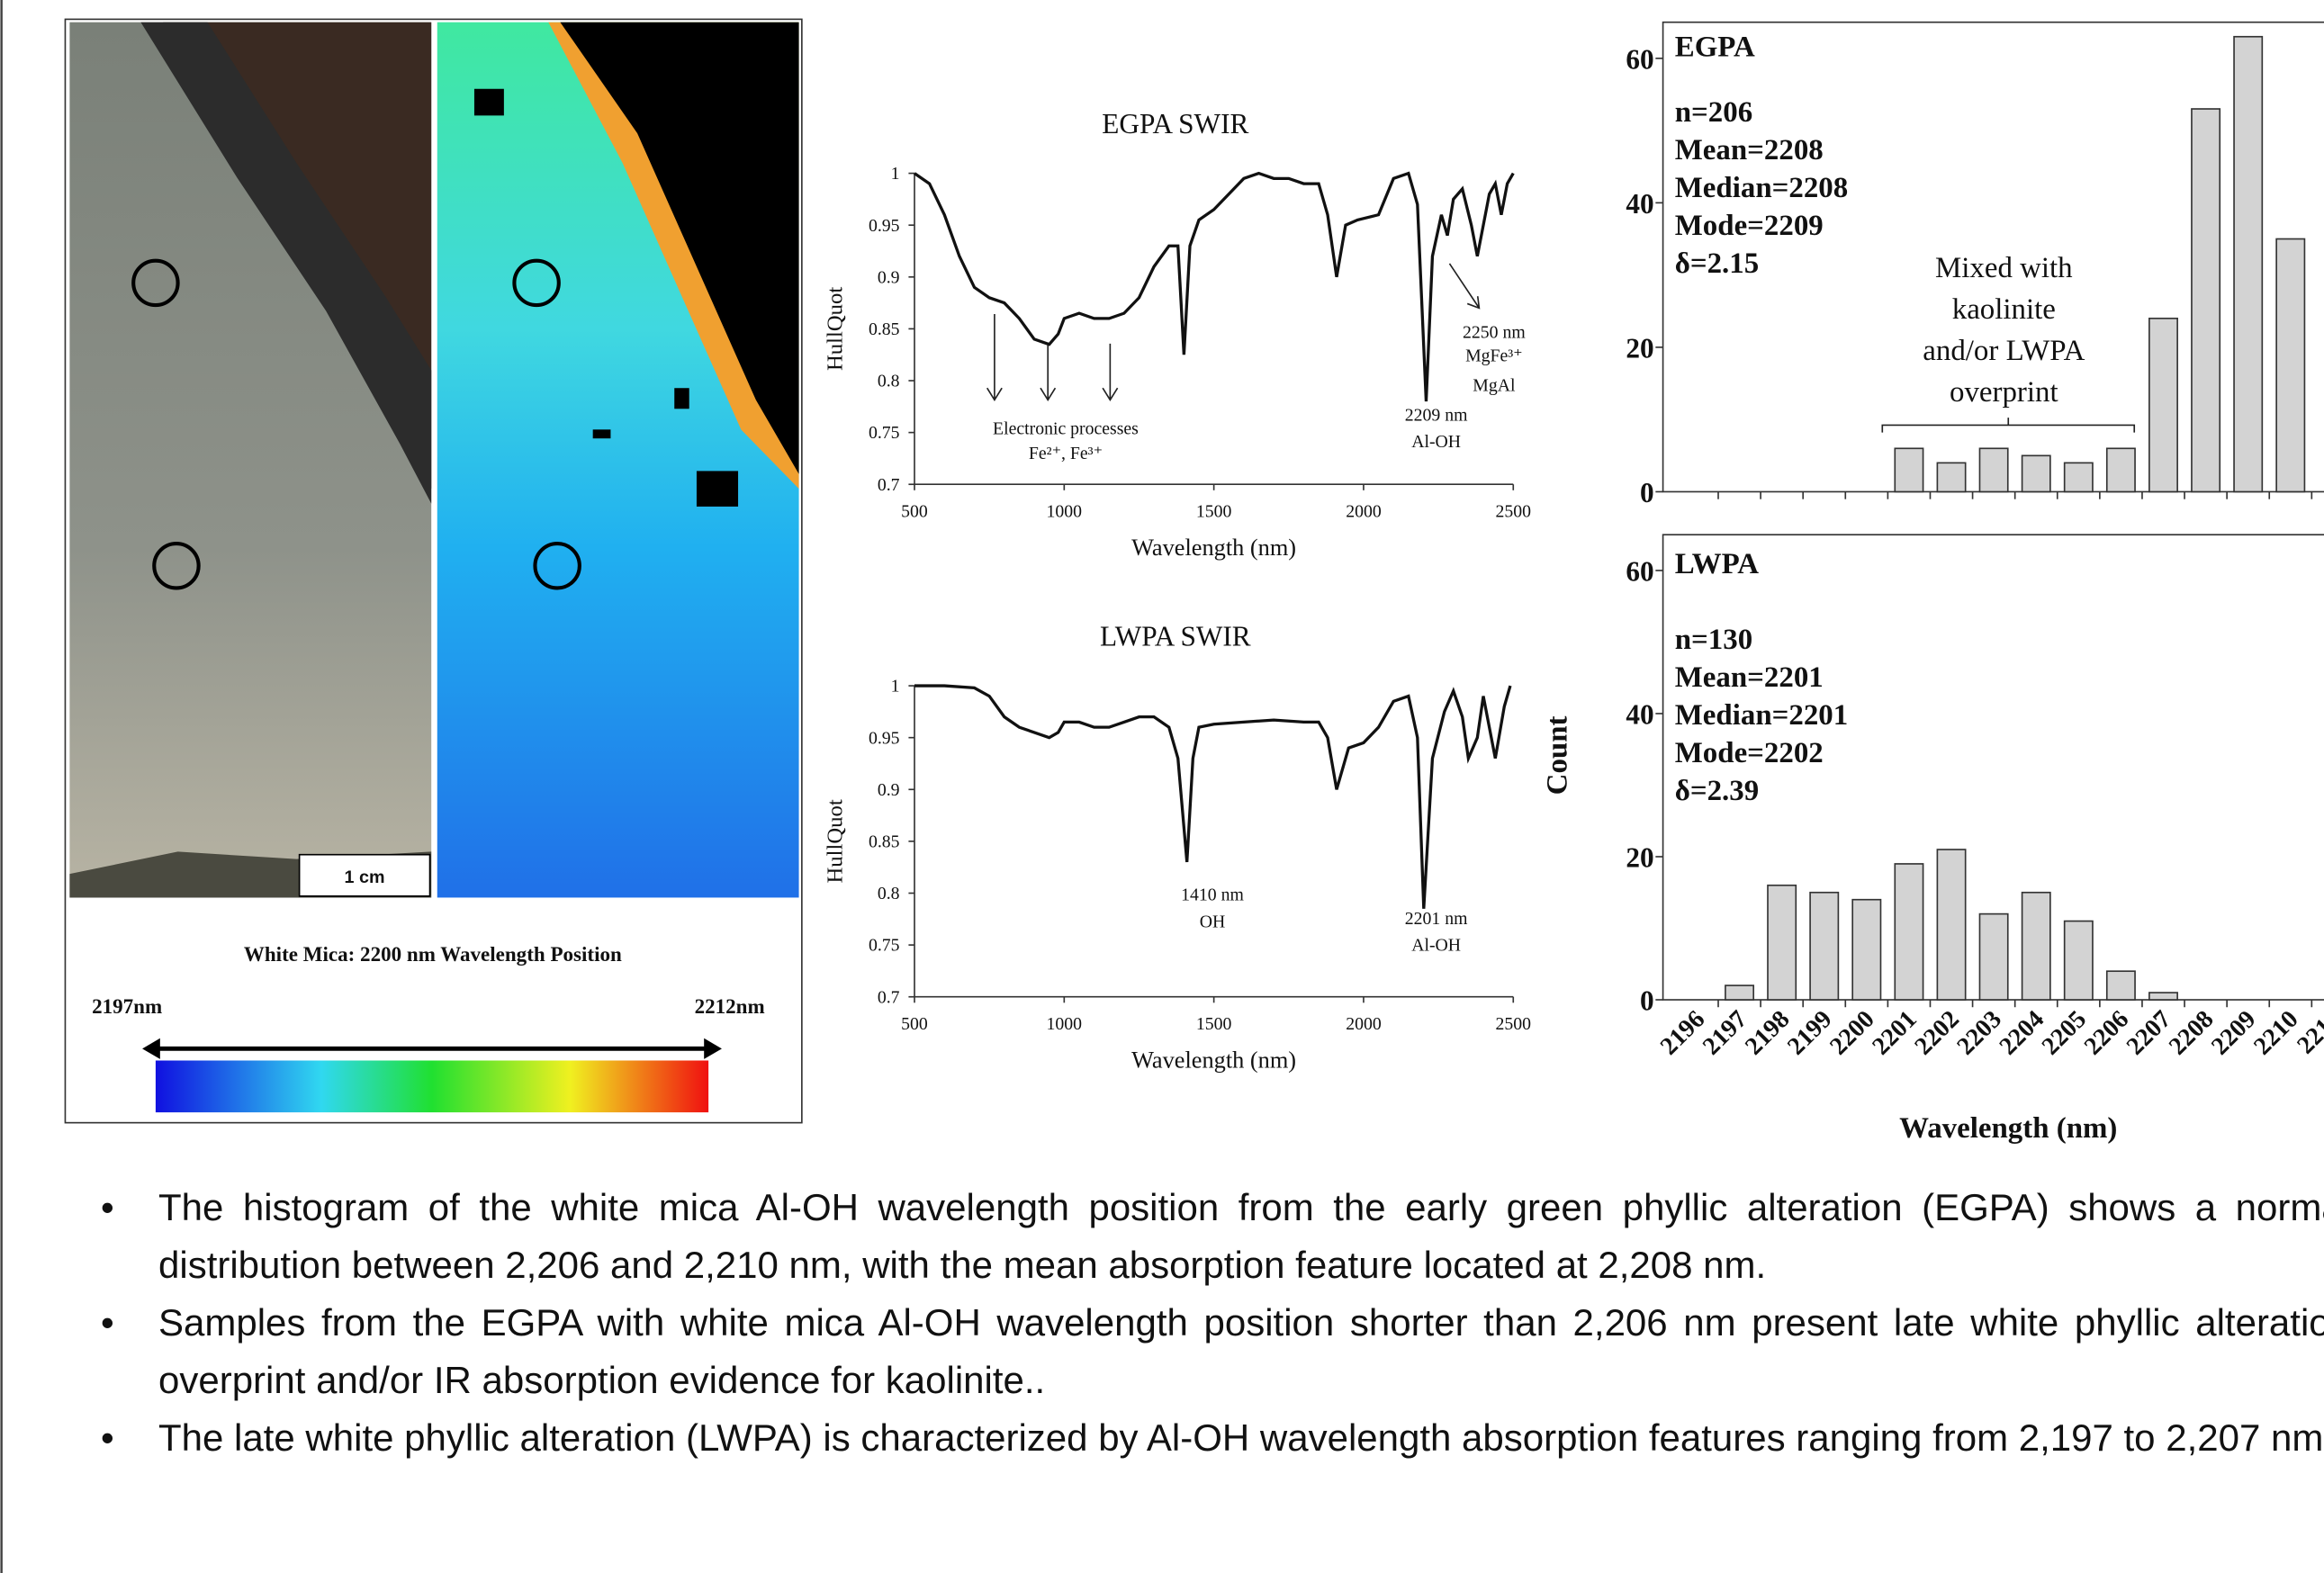 The height and width of the screenshot is (1573, 2324). Describe the element at coordinates (730, 1006) in the screenshot. I see `colorbar-max: 2212nm` at that location.